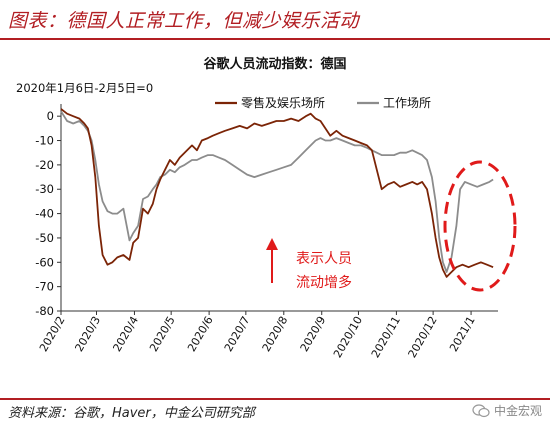  What do you see at coordinates (283, 102) in the screenshot?
I see `legend-label: 零售及娱乐场所` at bounding box center [283, 102].